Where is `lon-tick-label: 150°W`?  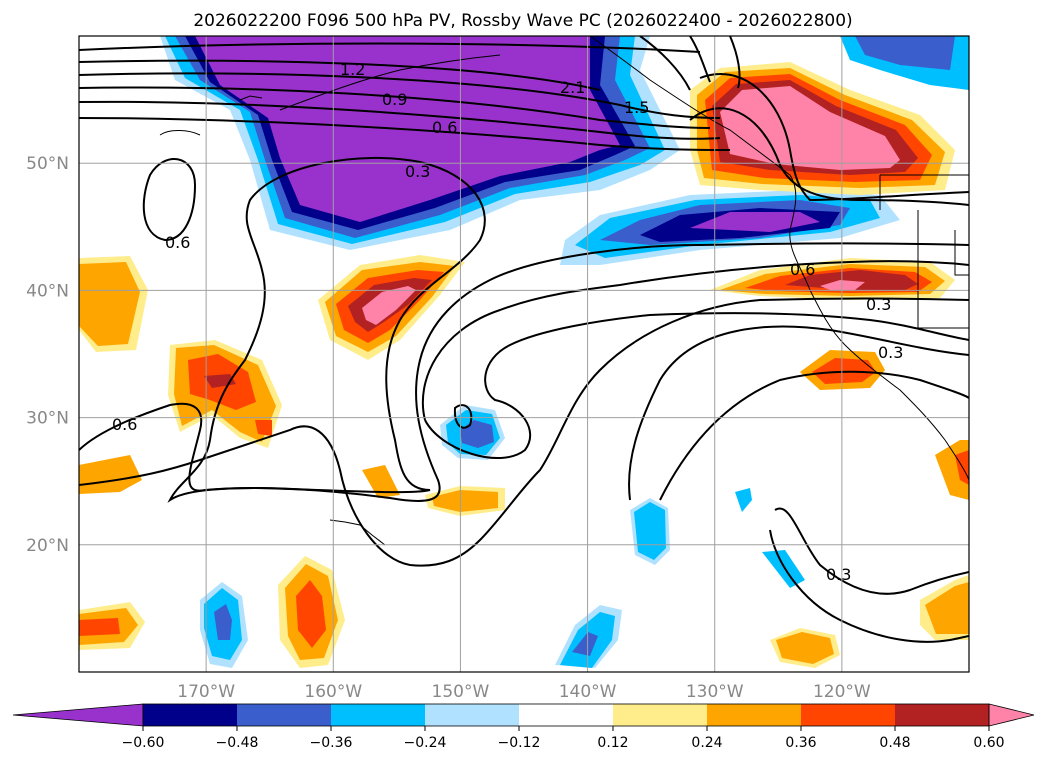 lon-tick-label: 150°W is located at coordinates (461, 692).